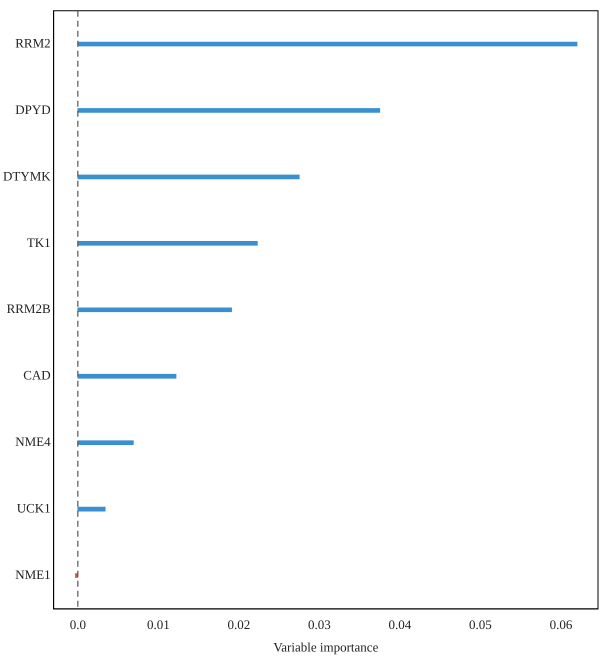  What do you see at coordinates (33, 109) in the screenshot?
I see `y-tick-label: DPYD` at bounding box center [33, 109].